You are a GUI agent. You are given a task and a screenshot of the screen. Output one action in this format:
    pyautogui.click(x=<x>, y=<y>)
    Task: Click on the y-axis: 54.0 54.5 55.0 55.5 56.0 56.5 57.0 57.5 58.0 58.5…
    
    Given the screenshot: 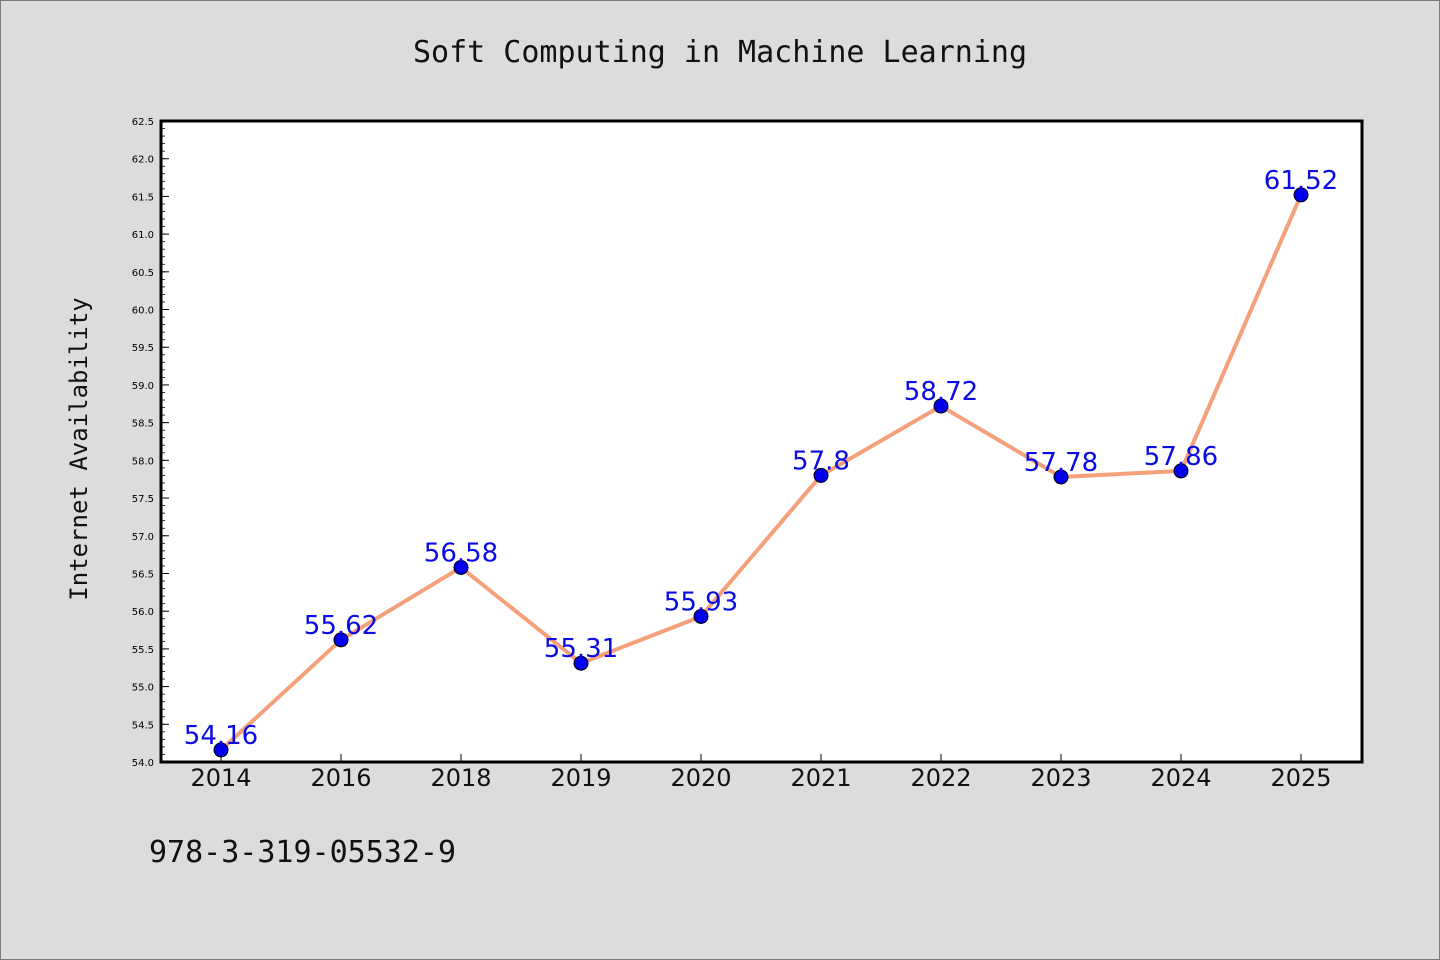 What is the action you would take?
    pyautogui.click(x=150, y=443)
    